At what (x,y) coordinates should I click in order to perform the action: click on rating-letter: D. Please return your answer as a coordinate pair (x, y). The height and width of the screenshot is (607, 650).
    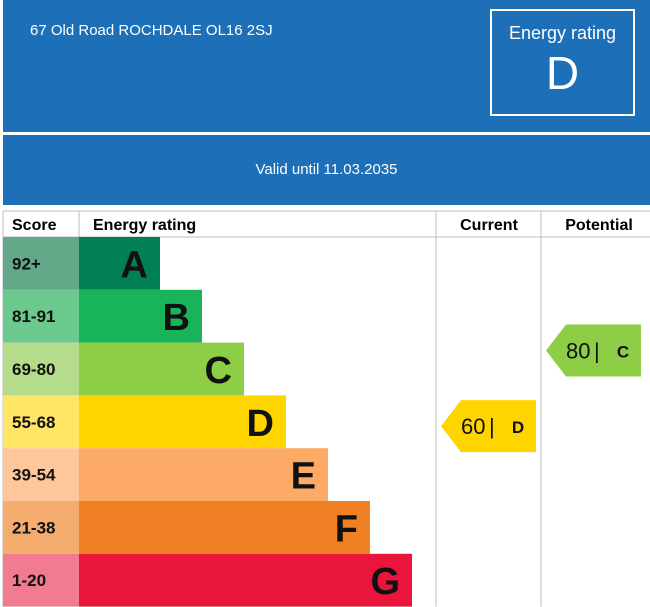
    Looking at the image, I should click on (260, 424).